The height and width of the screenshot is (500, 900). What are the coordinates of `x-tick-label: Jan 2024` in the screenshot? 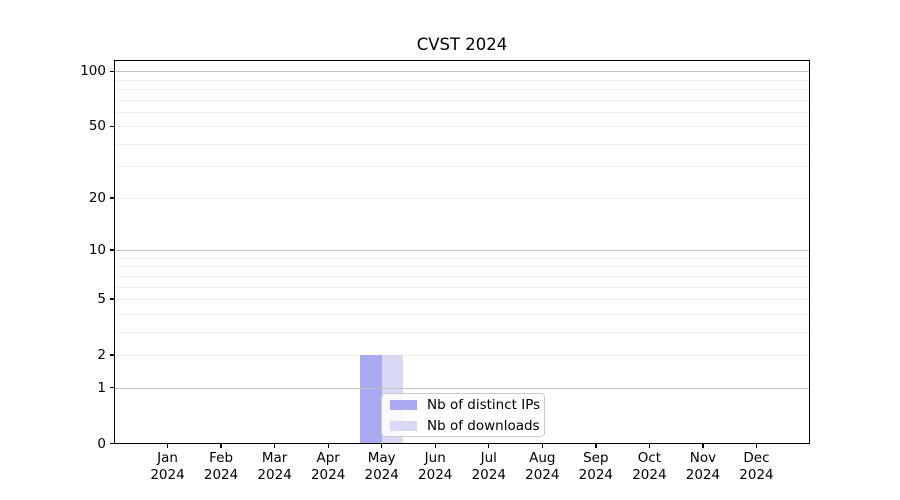 It's located at (168, 467).